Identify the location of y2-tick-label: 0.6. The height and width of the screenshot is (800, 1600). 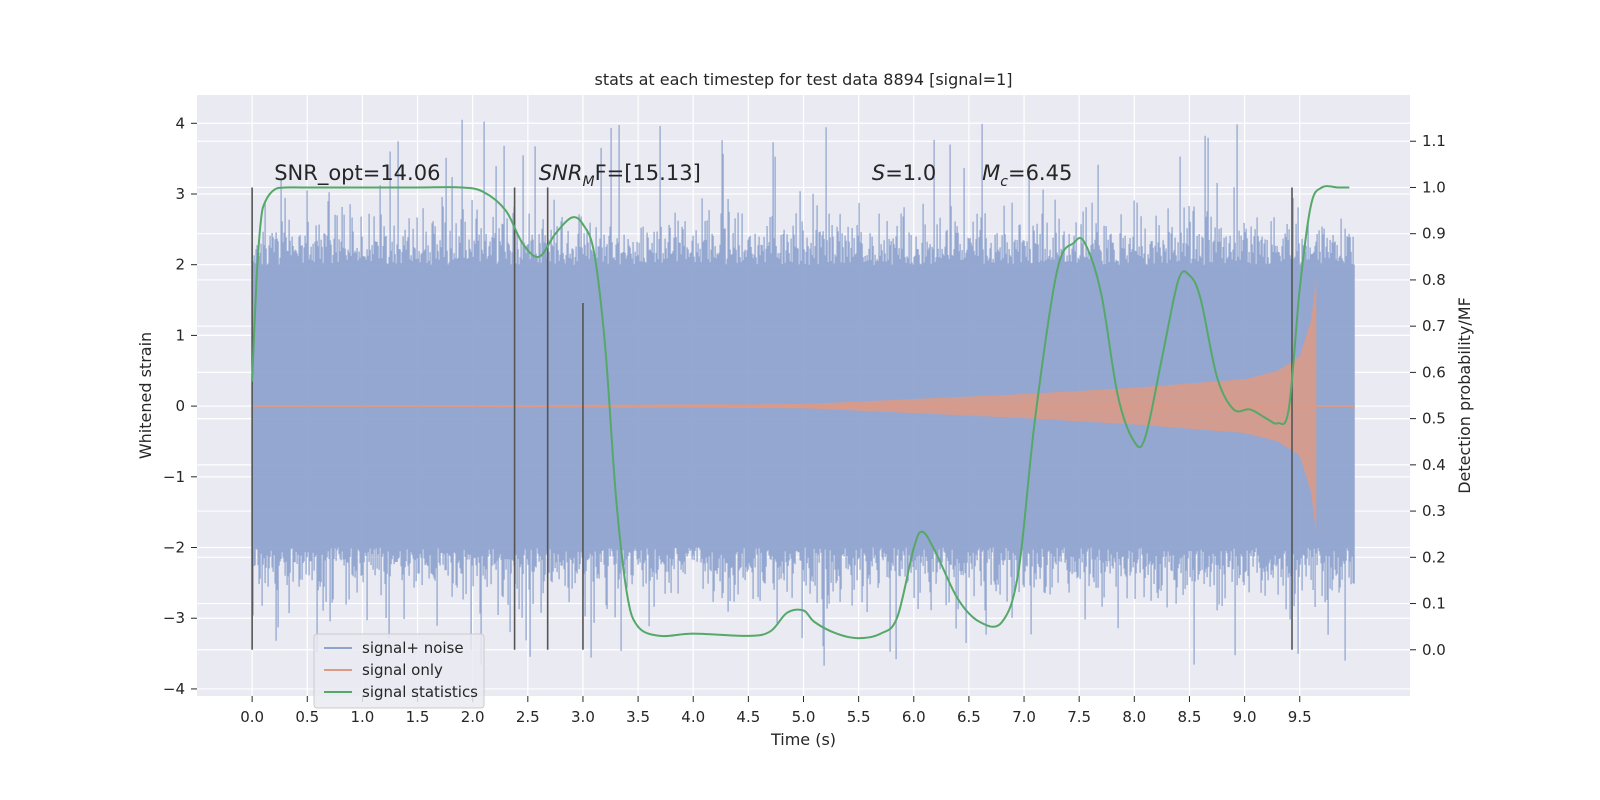
(1434, 372).